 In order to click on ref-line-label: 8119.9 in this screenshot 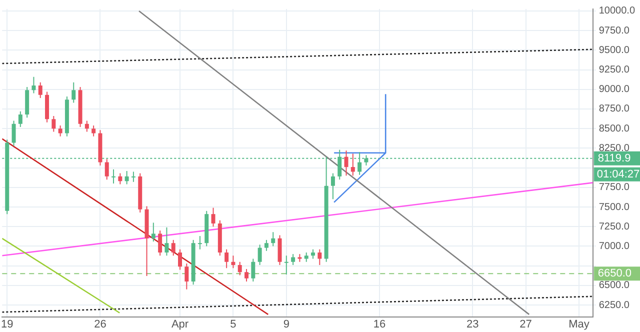, I will do `click(614, 158)`.